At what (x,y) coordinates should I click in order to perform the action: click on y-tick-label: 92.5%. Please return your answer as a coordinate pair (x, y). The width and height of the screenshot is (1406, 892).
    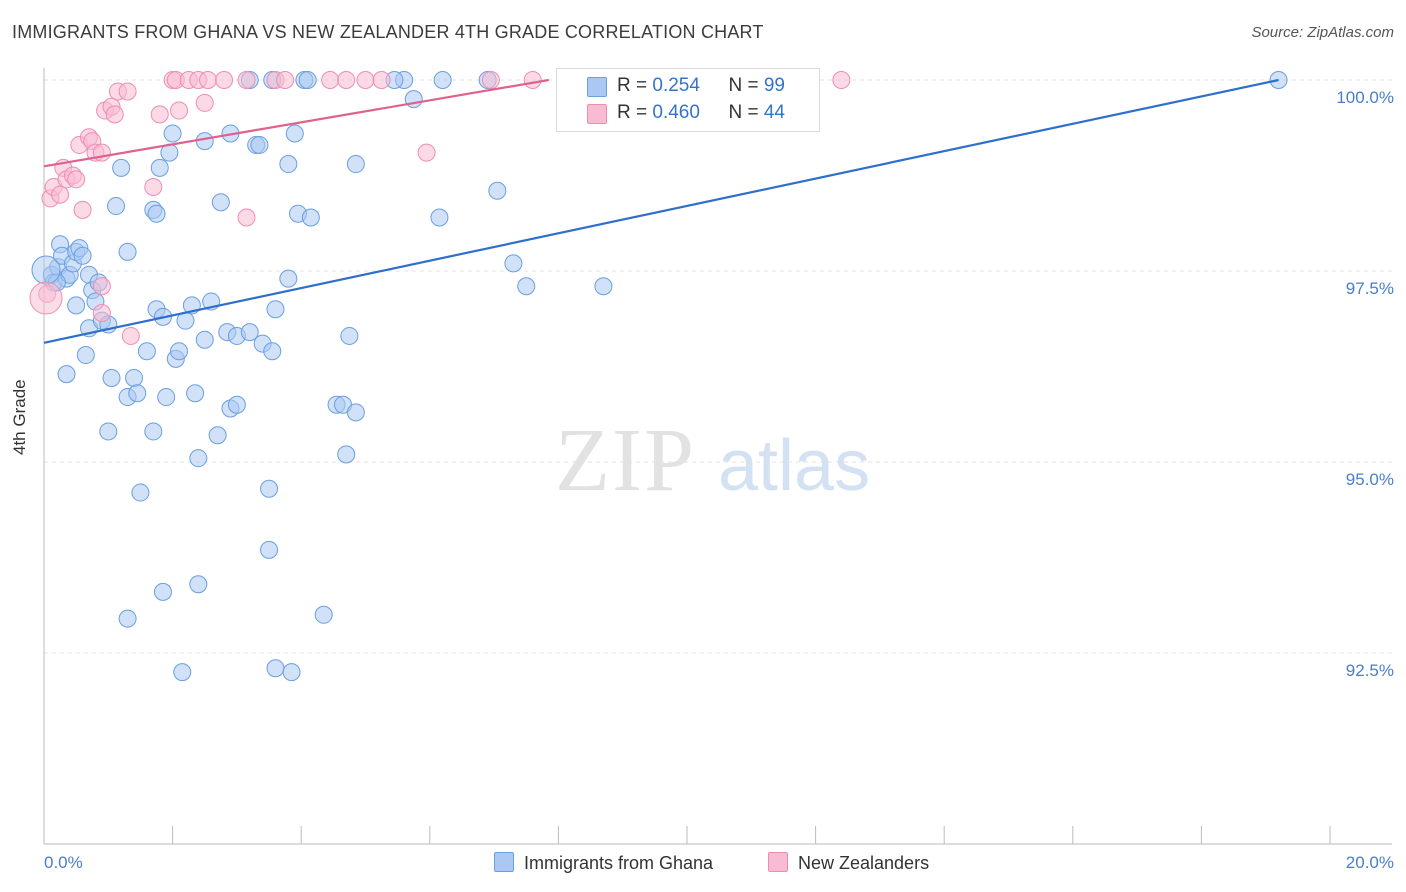
    Looking at the image, I should click on (1369, 670).